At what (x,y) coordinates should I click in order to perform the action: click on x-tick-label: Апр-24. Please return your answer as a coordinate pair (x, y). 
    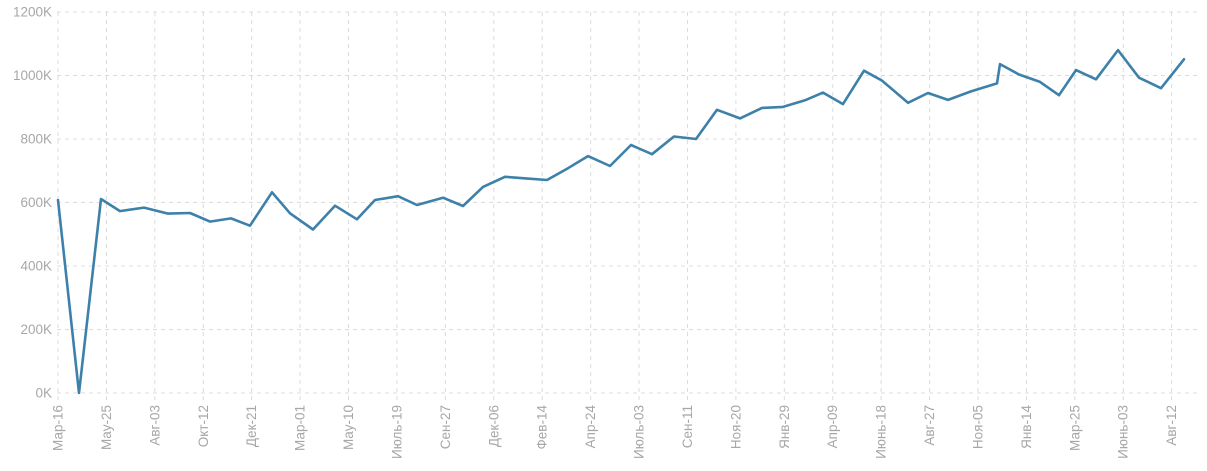
    Looking at the image, I should click on (590, 427).